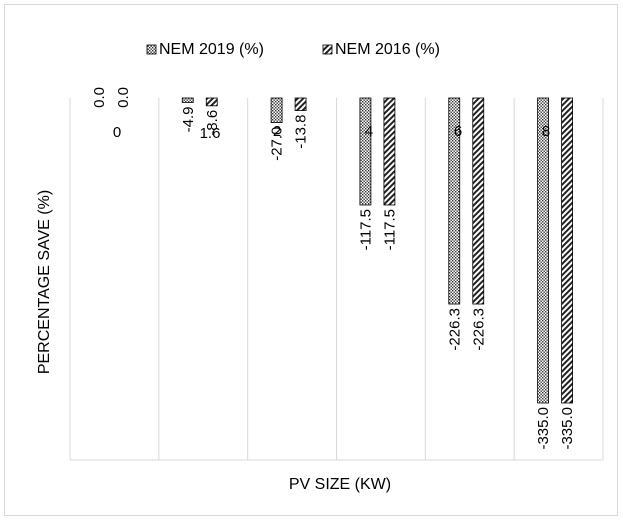  I want to click on value-label: -4.9, so click(188, 119).